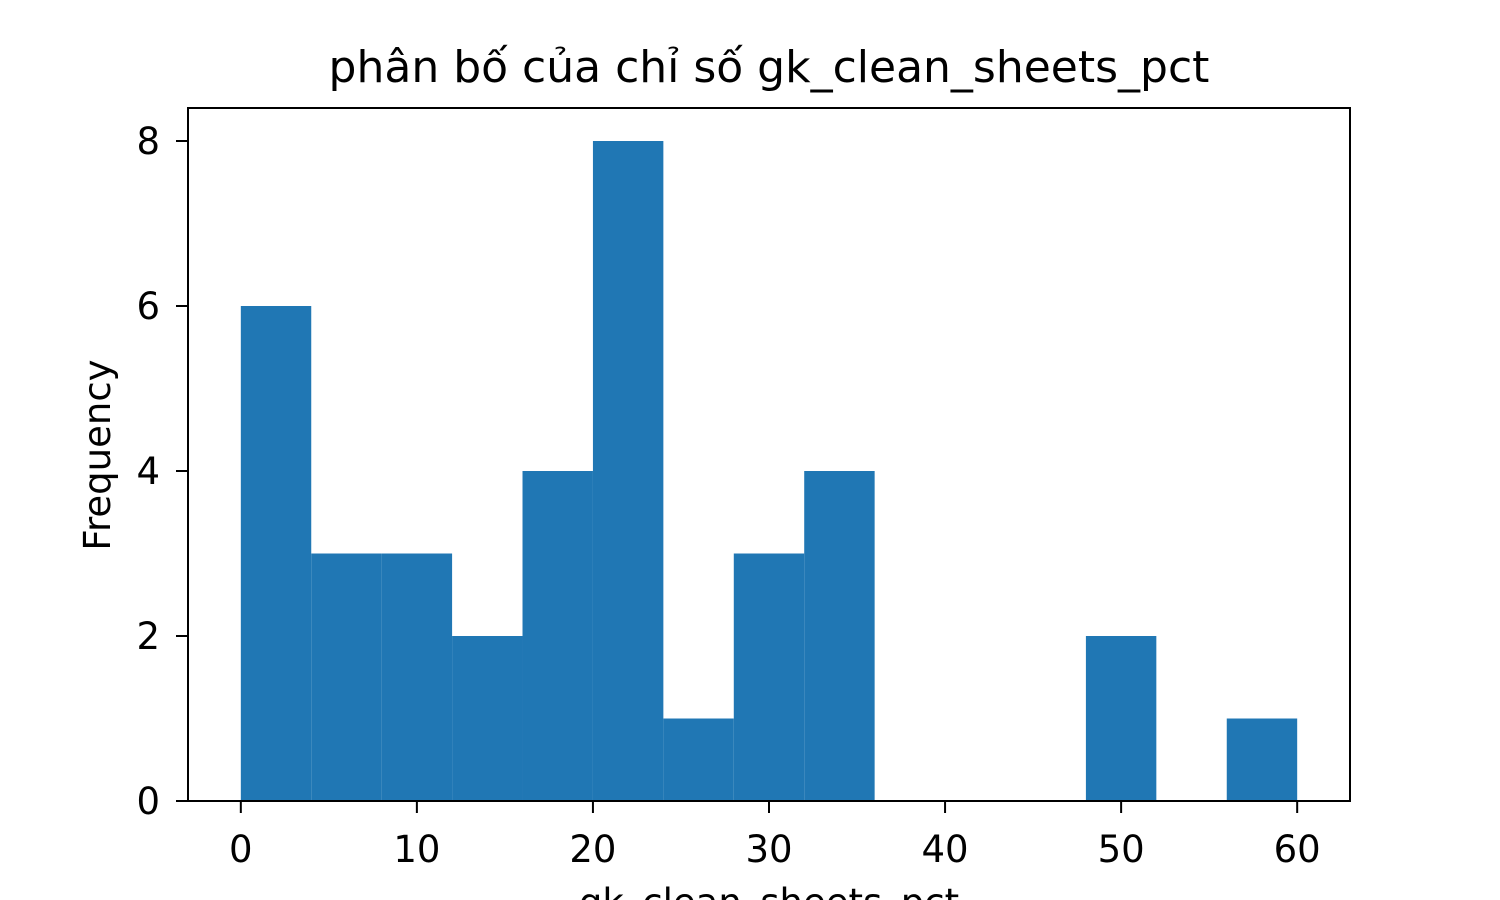  I want to click on x-tick-label: 10, so click(416, 849).